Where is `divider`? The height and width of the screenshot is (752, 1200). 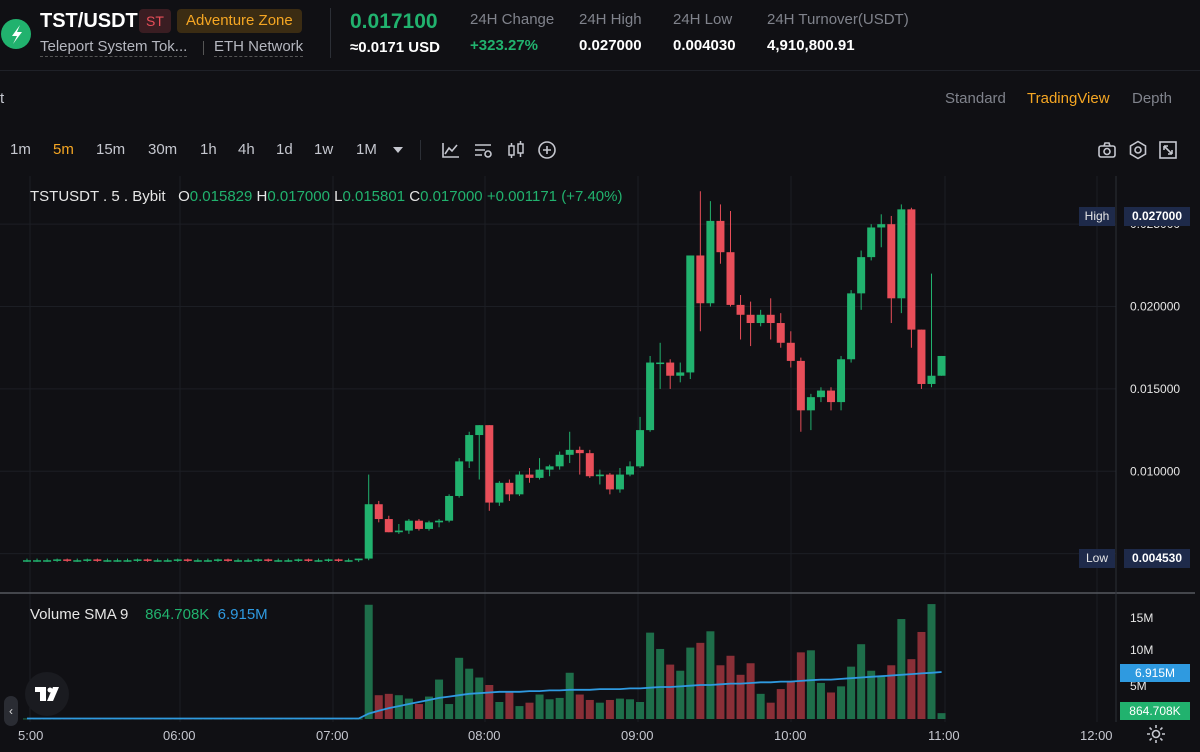 divider is located at coordinates (330, 33).